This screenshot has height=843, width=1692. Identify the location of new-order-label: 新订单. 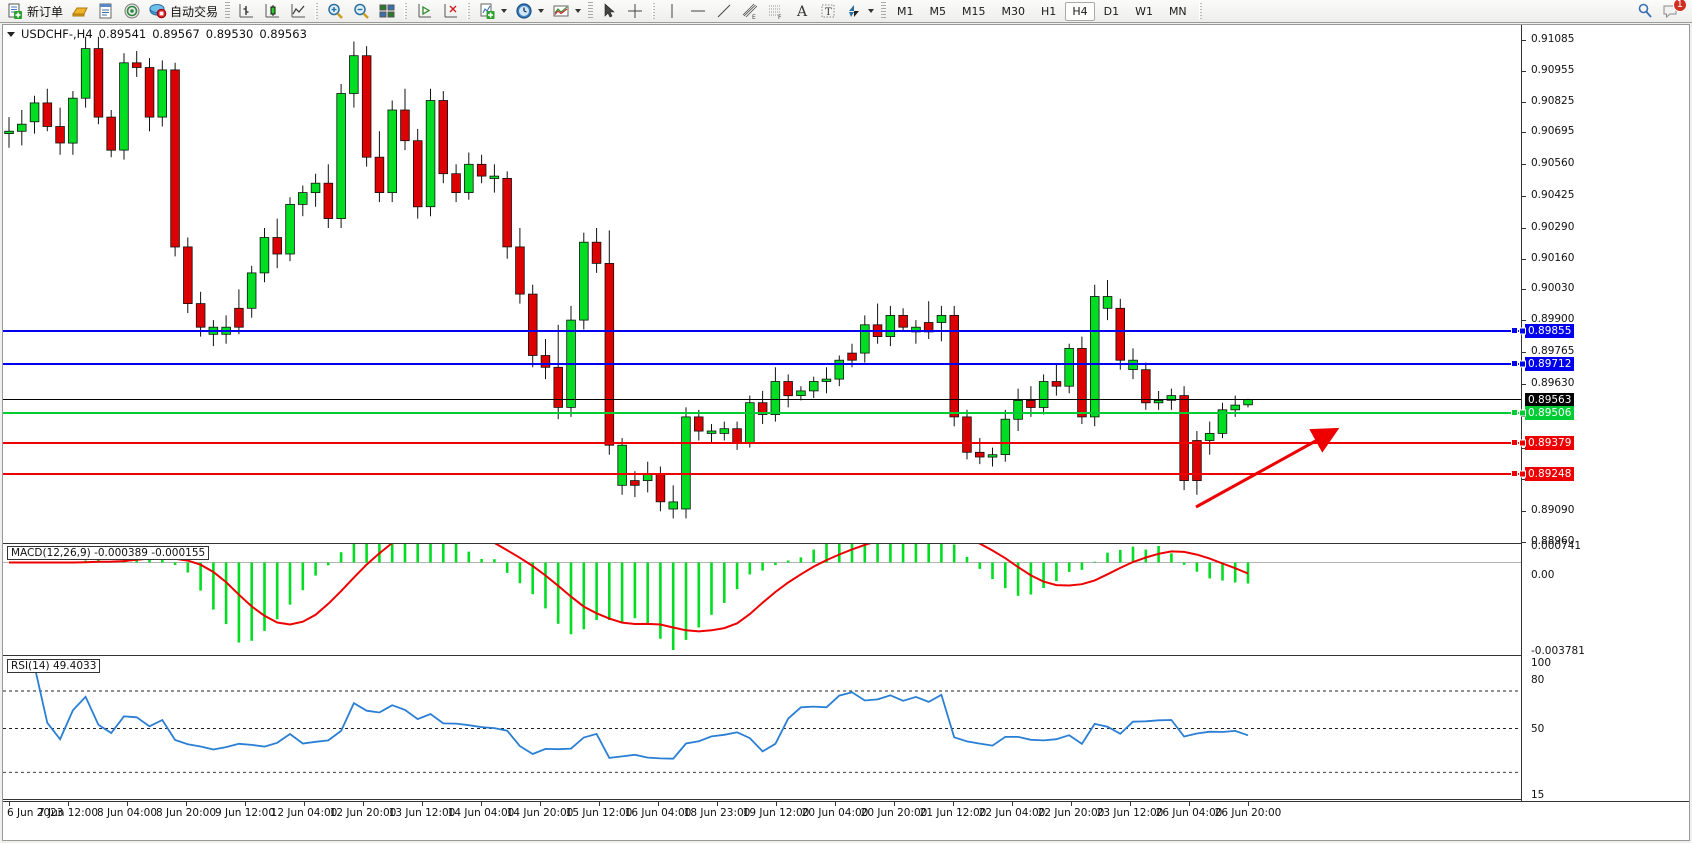
(45, 11).